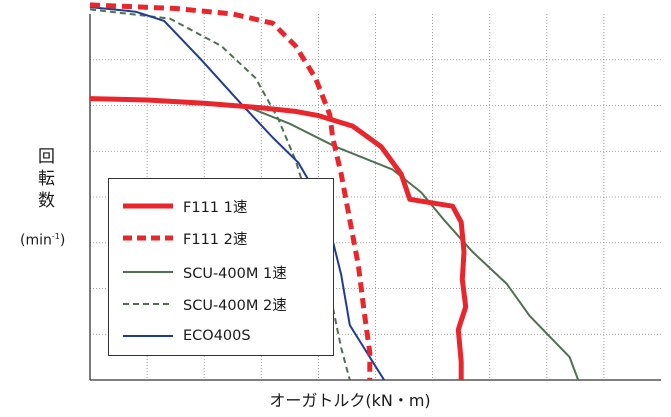 This screenshot has width=671, height=417. I want to click on y-axis-unit: (min-1), so click(43, 240).